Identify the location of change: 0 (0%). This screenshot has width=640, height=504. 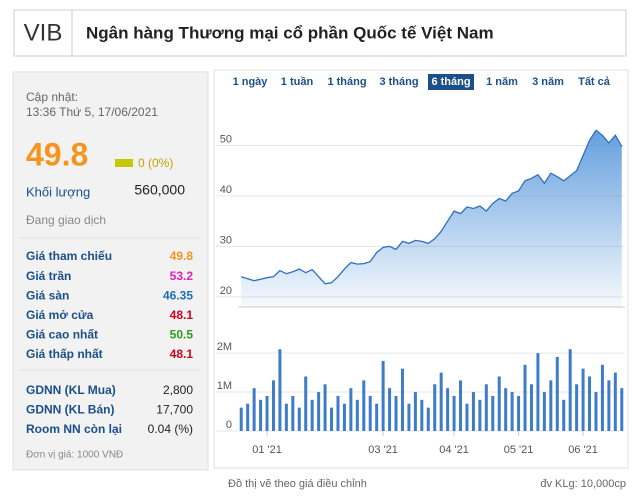
(155, 163).